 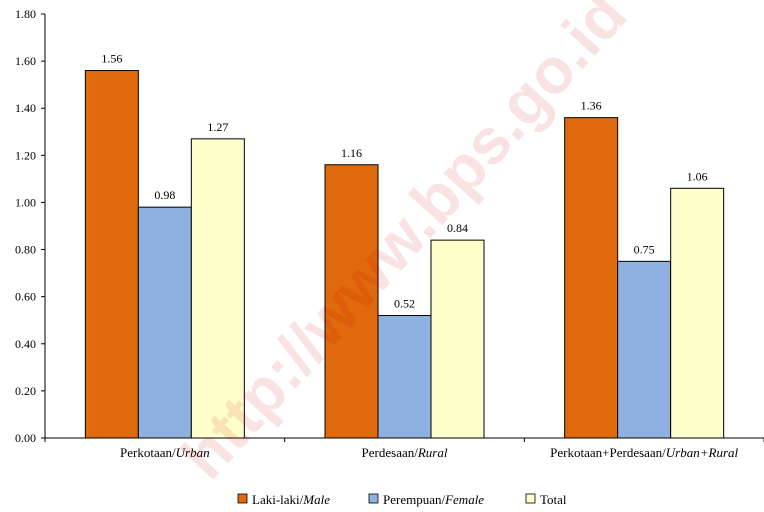 What do you see at coordinates (697, 176) in the screenshot?
I see `data-label: 1.06` at bounding box center [697, 176].